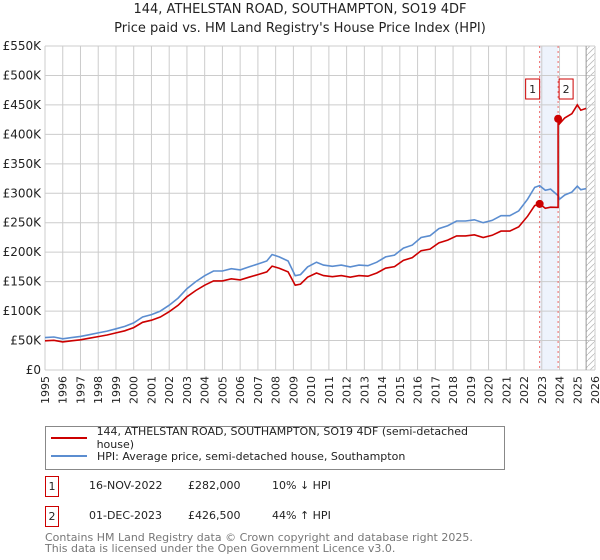 This screenshot has height=560, width=600. I want to click on x-tick-label: 2023, so click(542, 390).